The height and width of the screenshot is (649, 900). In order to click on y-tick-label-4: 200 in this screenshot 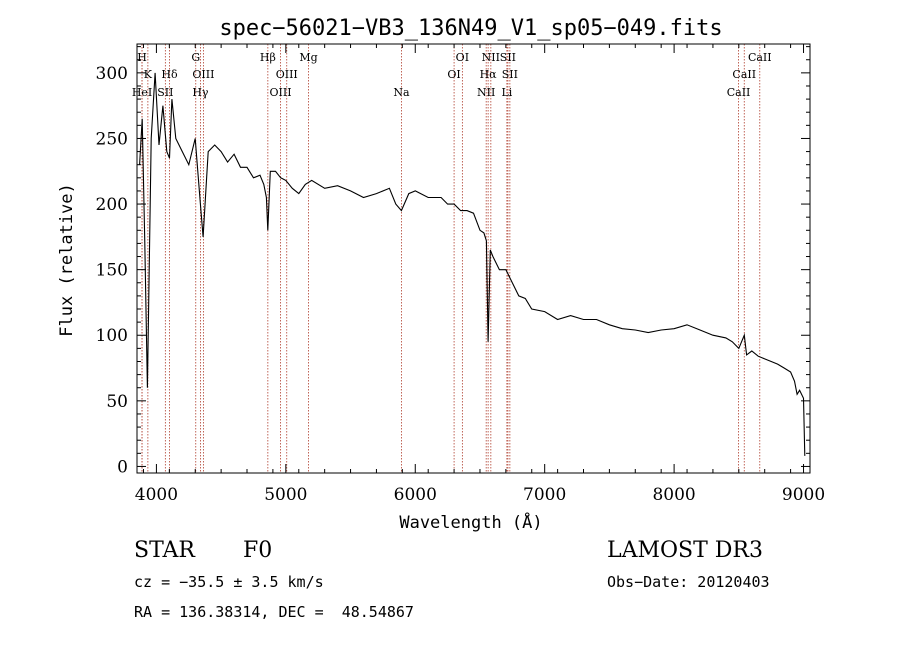, I will do `click(112, 205)`.